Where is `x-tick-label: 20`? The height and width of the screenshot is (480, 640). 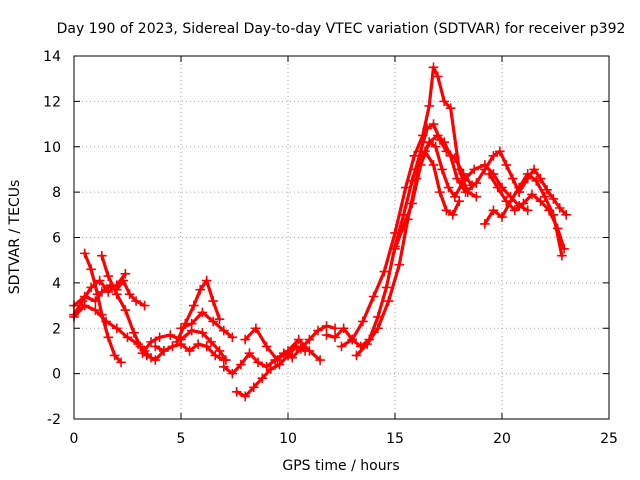 x-tick-label: 20 is located at coordinates (502, 439).